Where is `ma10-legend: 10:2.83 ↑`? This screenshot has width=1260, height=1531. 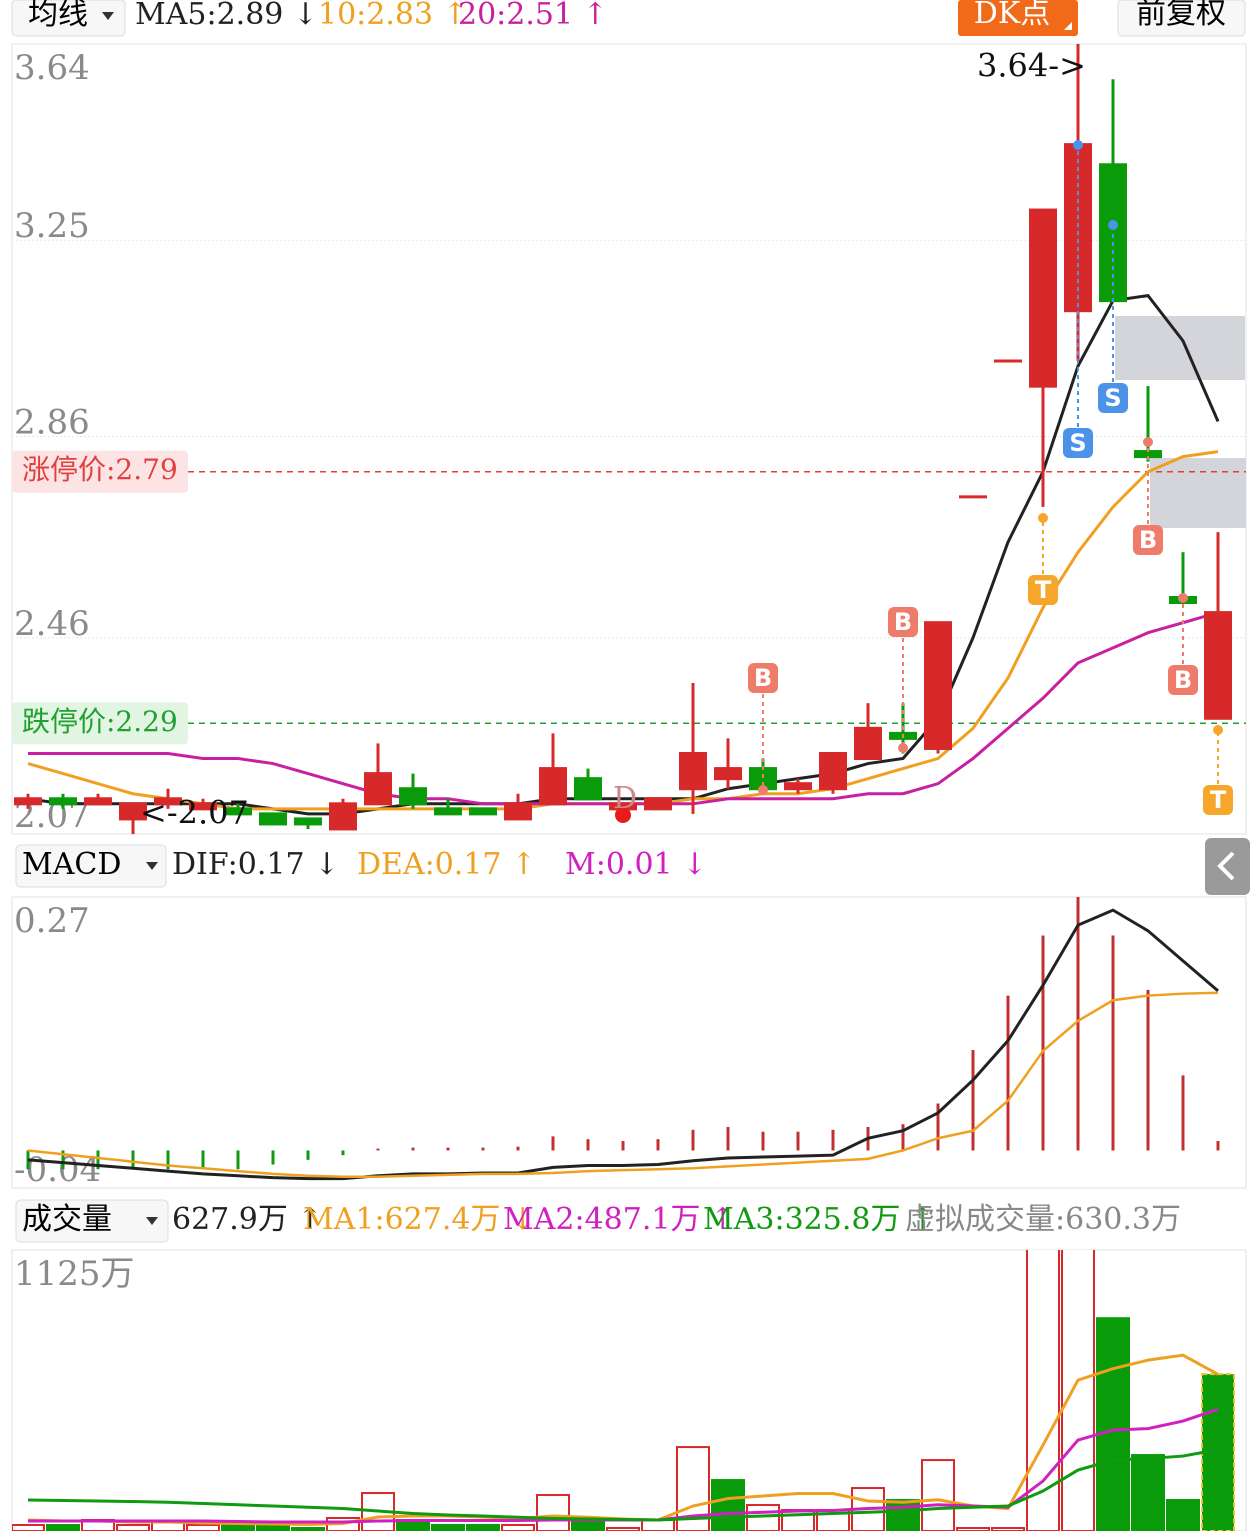 ma10-legend: 10:2.83 ↑ is located at coordinates (393, 16).